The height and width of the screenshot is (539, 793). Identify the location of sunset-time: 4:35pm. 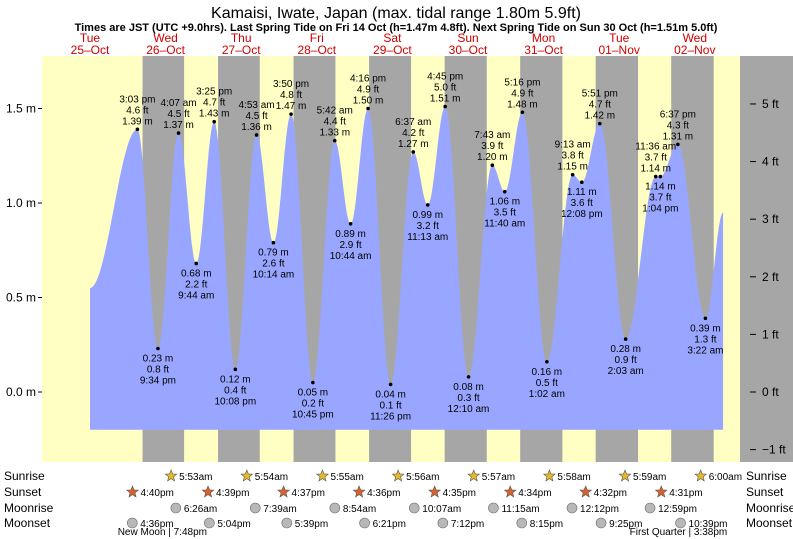
(459, 493).